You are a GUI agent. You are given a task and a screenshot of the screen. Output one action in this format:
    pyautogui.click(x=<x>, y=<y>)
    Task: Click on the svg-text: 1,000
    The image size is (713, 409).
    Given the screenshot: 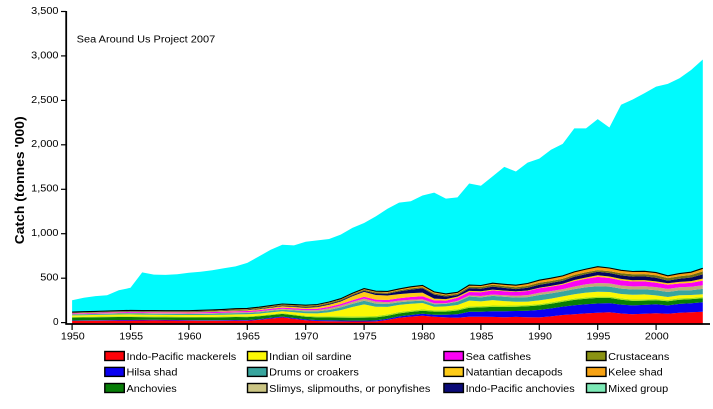 What is the action you would take?
    pyautogui.click(x=45, y=233)
    